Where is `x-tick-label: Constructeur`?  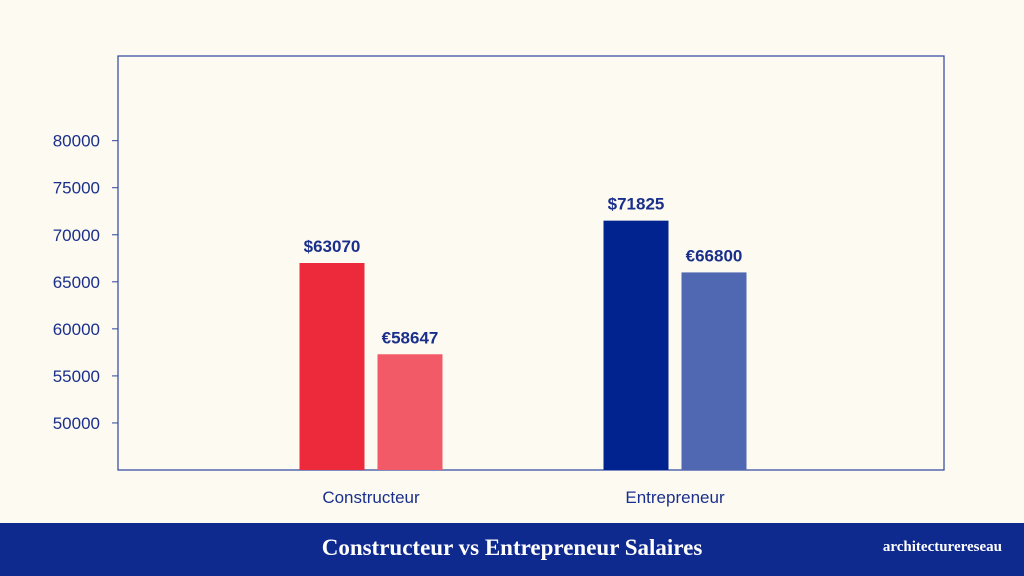
x-tick-label: Constructeur is located at coordinates (371, 497).